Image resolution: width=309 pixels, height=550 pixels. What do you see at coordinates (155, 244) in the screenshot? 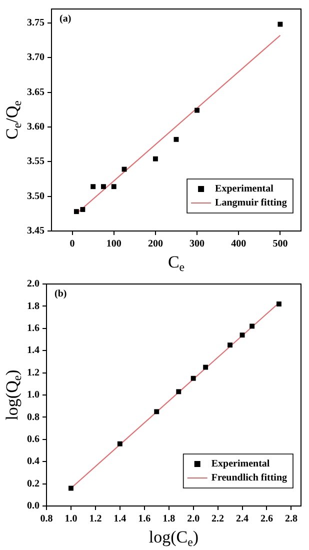
I see `x-tick-label: 200` at bounding box center [155, 244].